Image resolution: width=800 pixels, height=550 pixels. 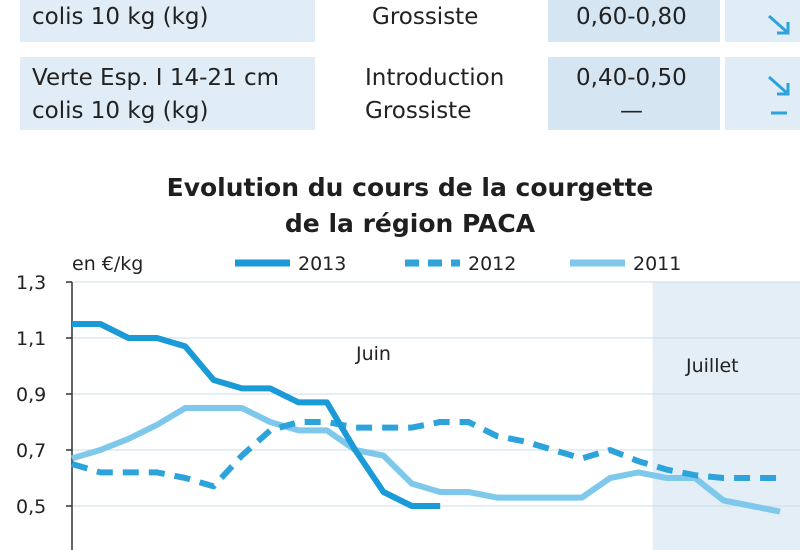 I want to click on chart-title: de la région PACA, so click(x=410, y=223).